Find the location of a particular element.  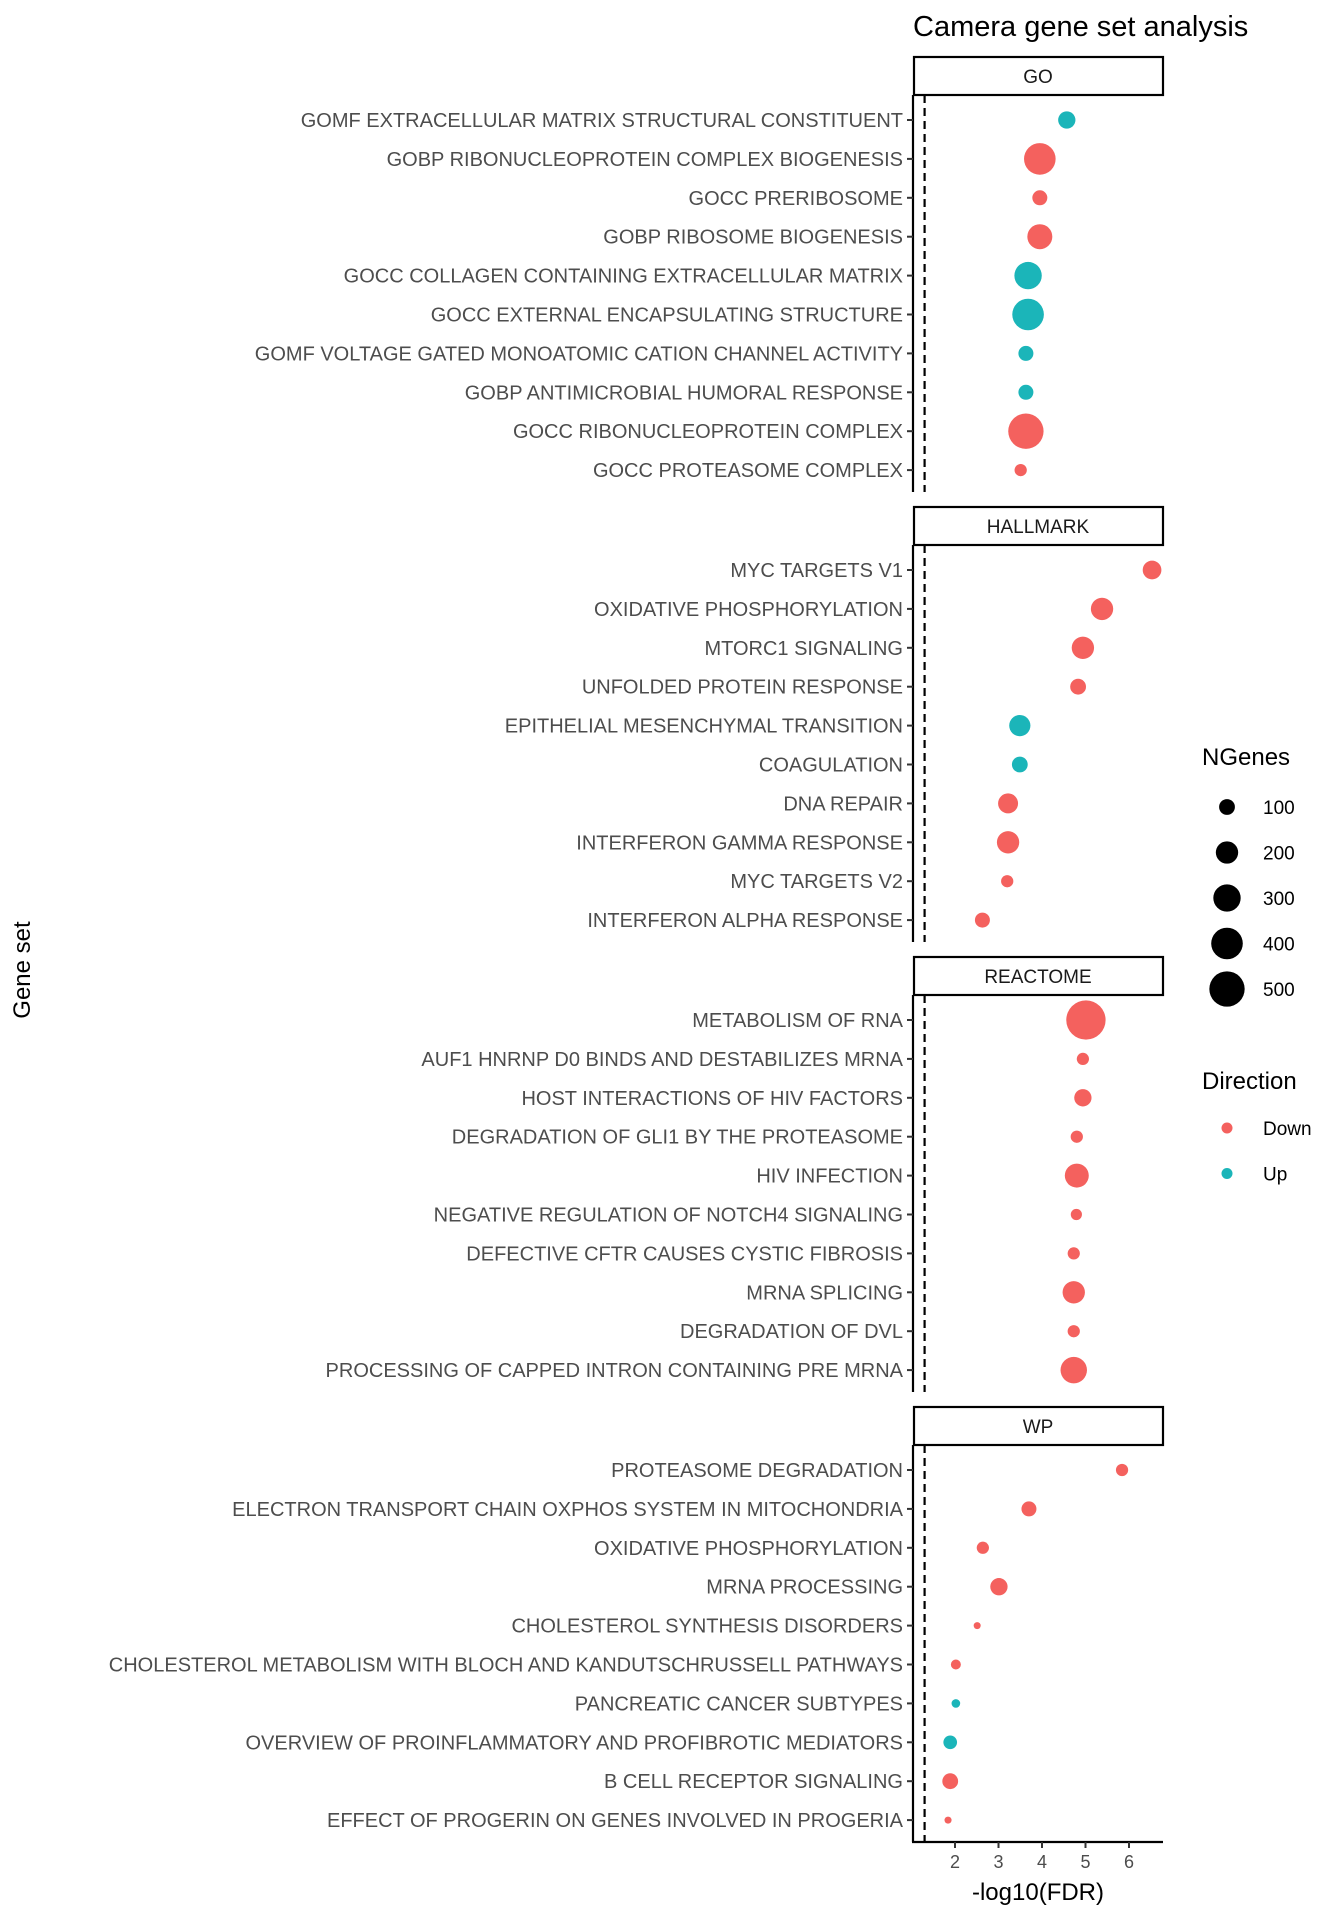

y-axis-title: Gene set is located at coordinates (22, 970).